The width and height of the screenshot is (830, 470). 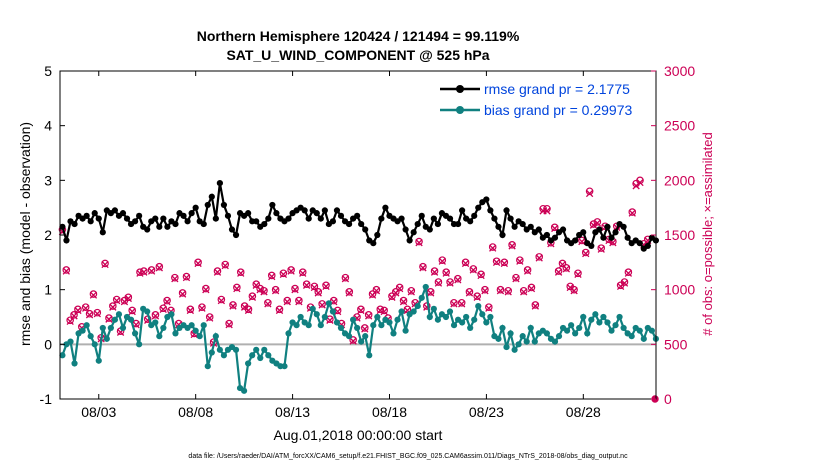 What do you see at coordinates (25, 234) in the screenshot?
I see `y-axis-left-label: rmse and bias (model - observation)` at bounding box center [25, 234].